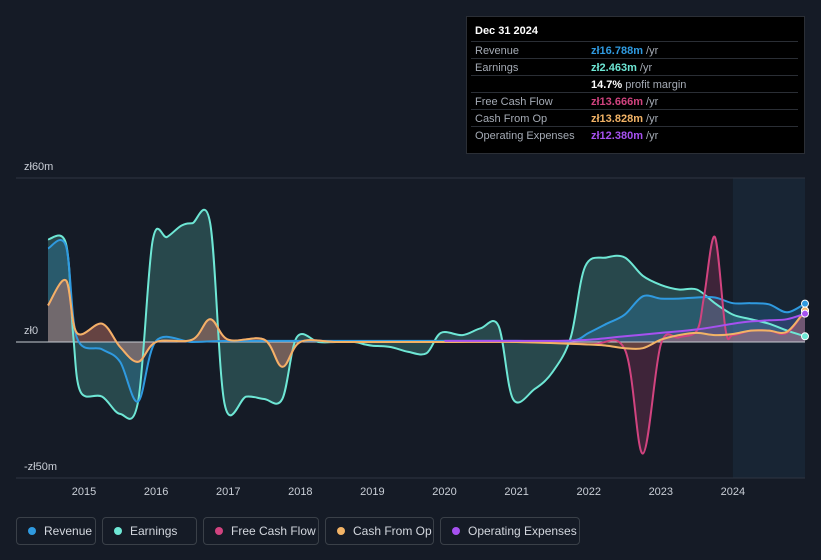  I want to click on tooltip-label: Revenue, so click(497, 51).